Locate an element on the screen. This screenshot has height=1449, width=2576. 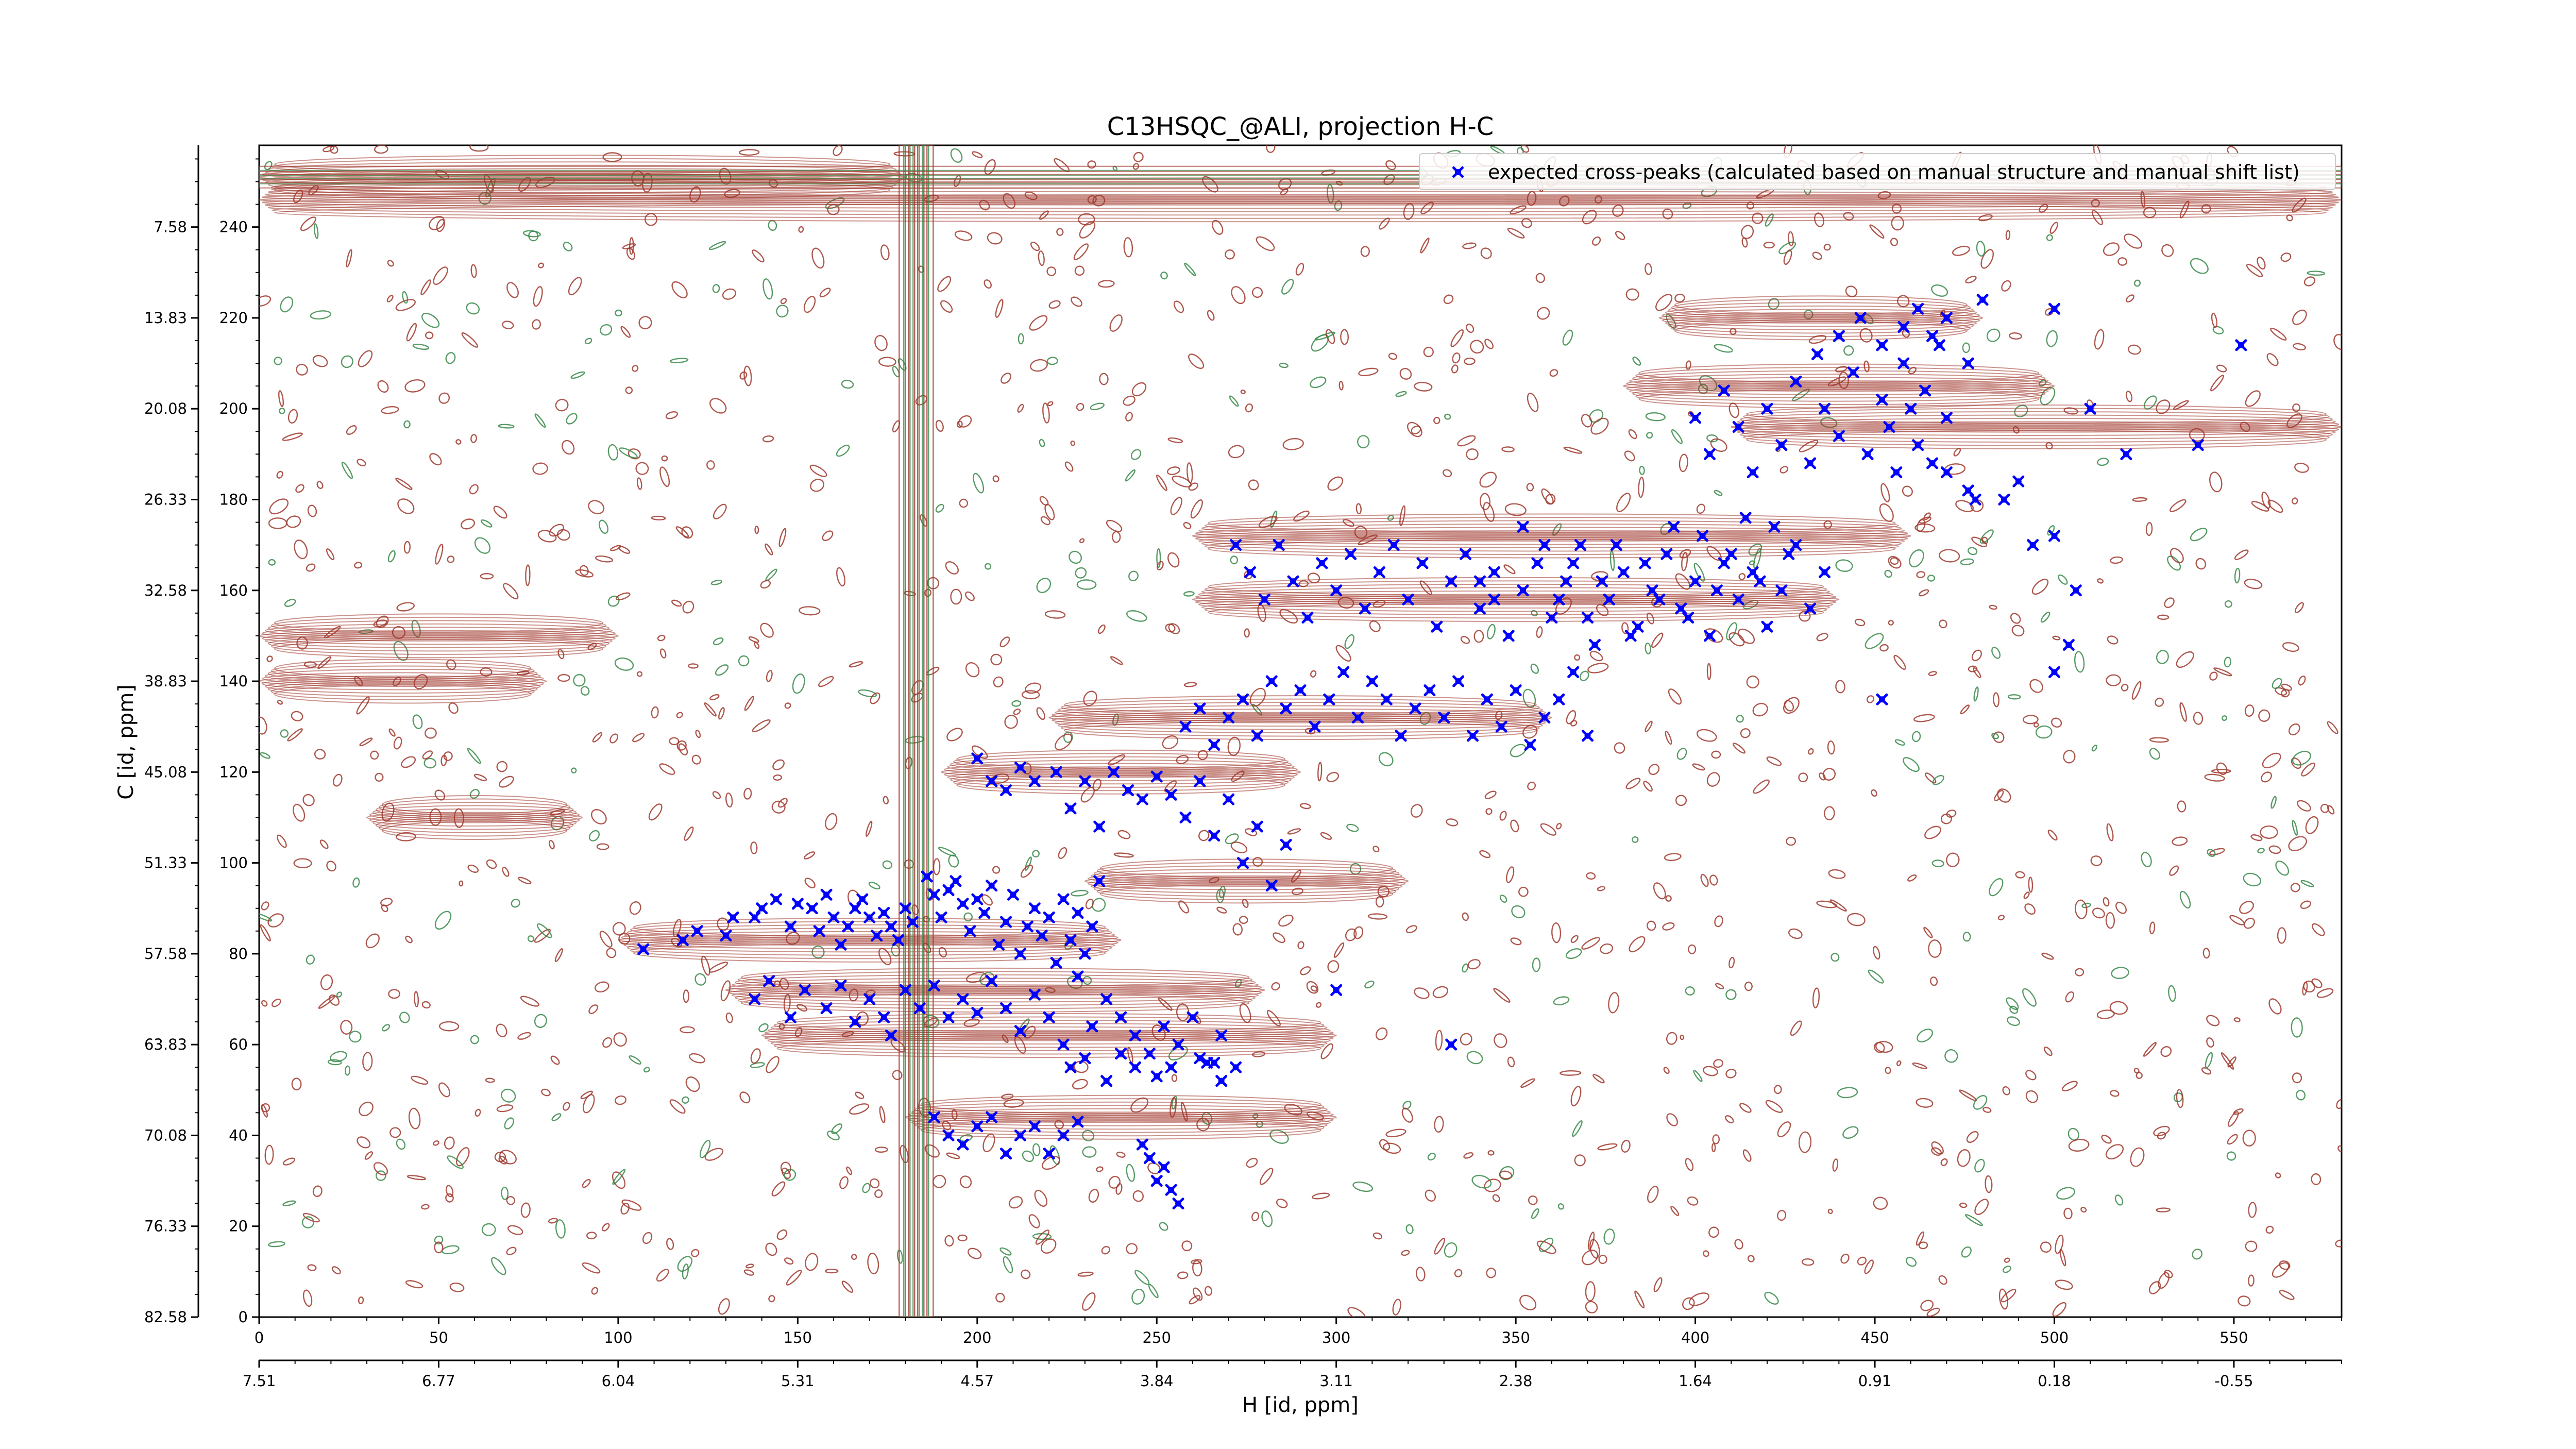
x-ppm-tick-label: 6.04 is located at coordinates (619, 1381).